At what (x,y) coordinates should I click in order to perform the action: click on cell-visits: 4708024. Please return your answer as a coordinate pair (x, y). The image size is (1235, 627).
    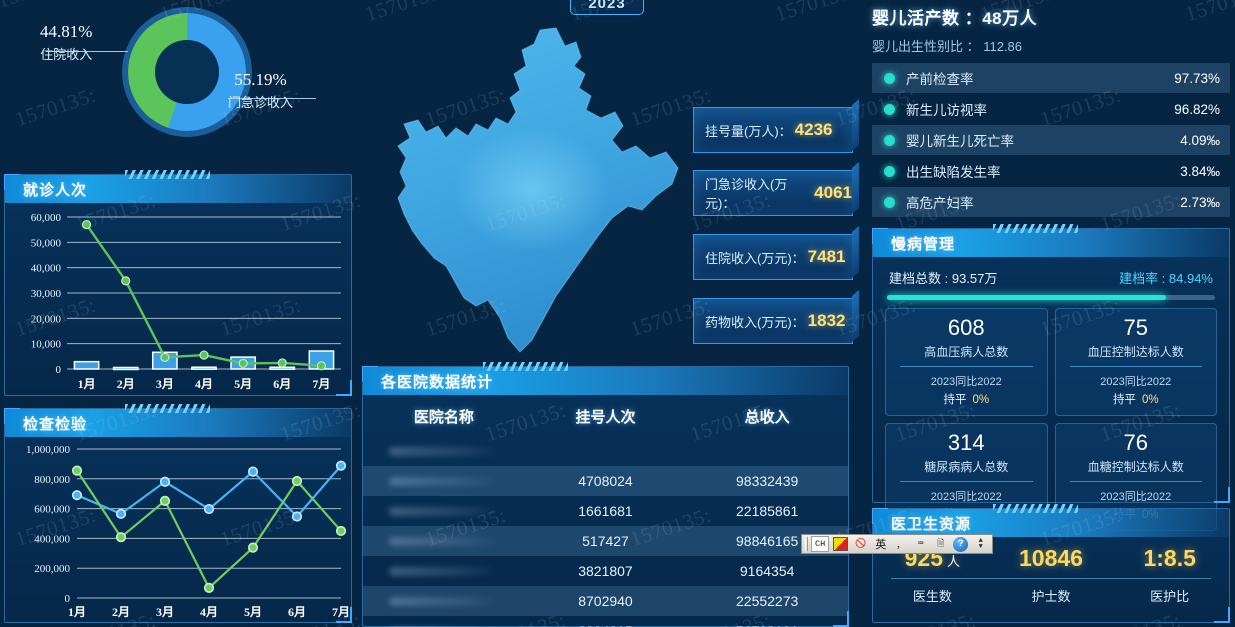
    Looking at the image, I should click on (605, 481).